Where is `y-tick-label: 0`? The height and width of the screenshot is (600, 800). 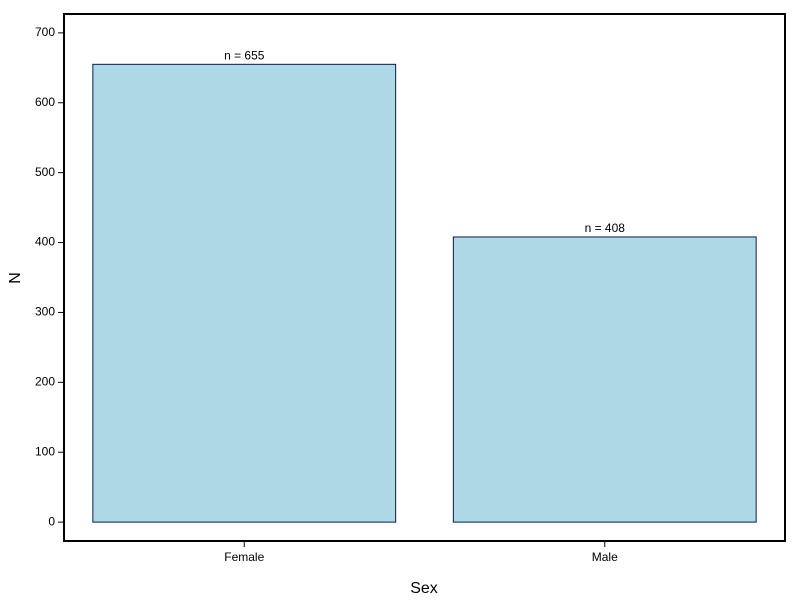 y-tick-label: 0 is located at coordinates (51, 521).